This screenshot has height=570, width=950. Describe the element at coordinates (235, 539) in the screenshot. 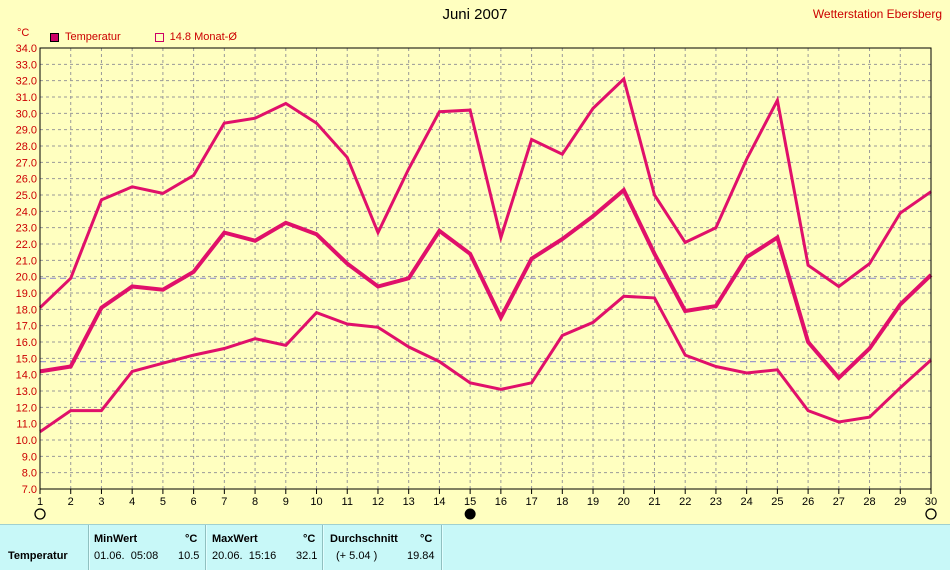

I see `max-header: MaxWert` at that location.